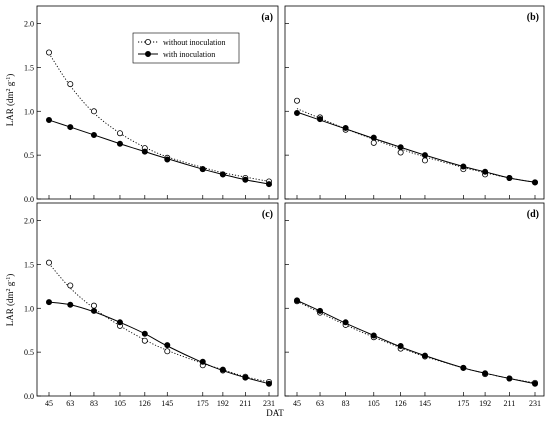 The width and height of the screenshot is (550, 427). What do you see at coordinates (194, 42) in the screenshot?
I see `legend-label: without inoculation` at bounding box center [194, 42].